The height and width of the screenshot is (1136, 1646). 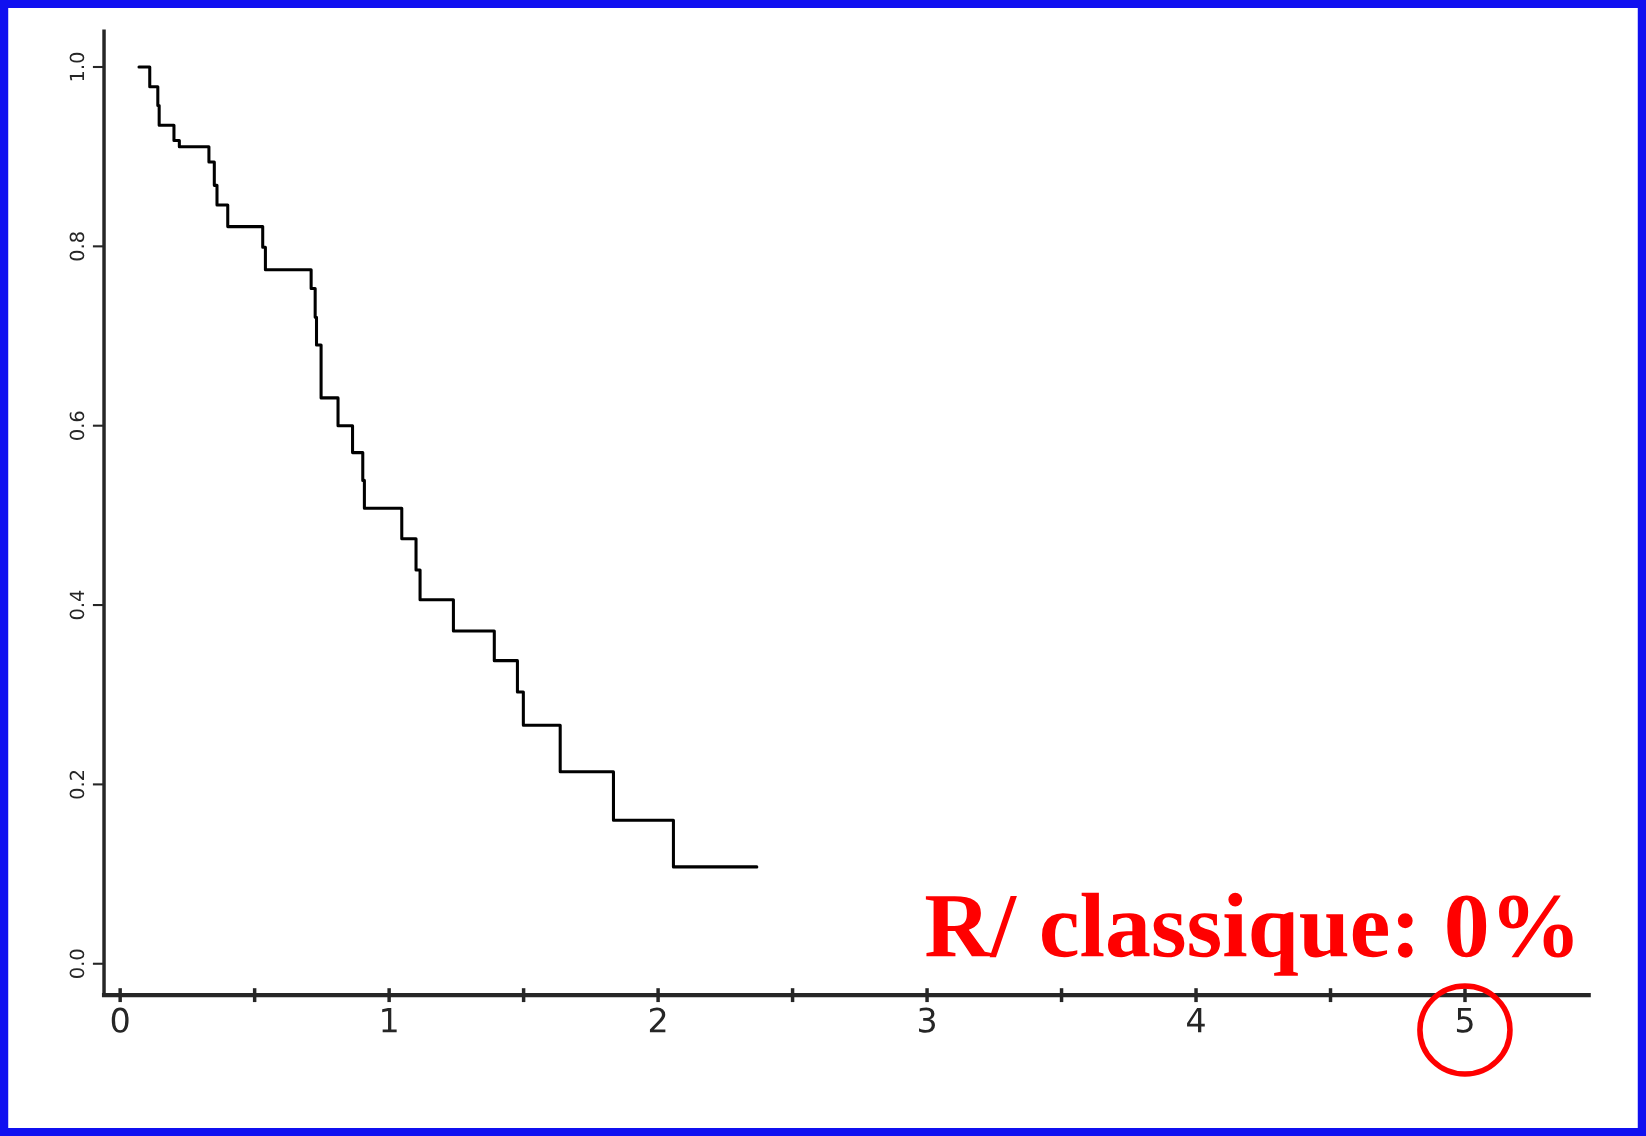 What do you see at coordinates (657, 1020) in the screenshot?
I see `x-tick-label: 2` at bounding box center [657, 1020].